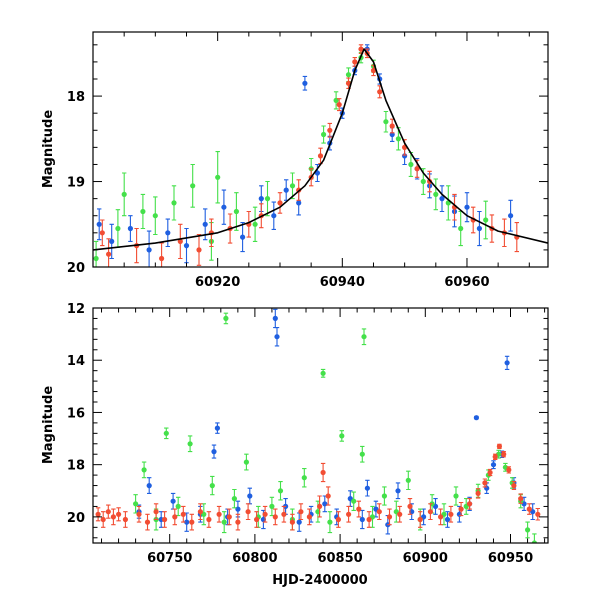  What do you see at coordinates (534, 538) in the screenshot?
I see `bottom-green-errorbar` at bounding box center [534, 538].